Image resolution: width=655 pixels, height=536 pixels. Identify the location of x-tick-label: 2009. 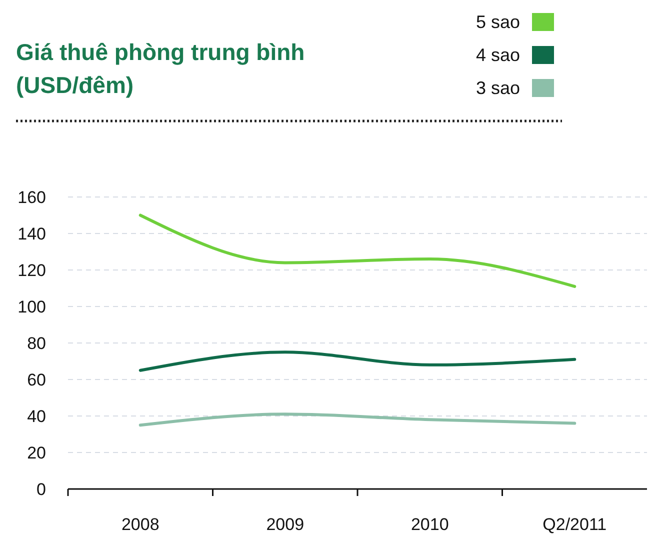
(285, 524).